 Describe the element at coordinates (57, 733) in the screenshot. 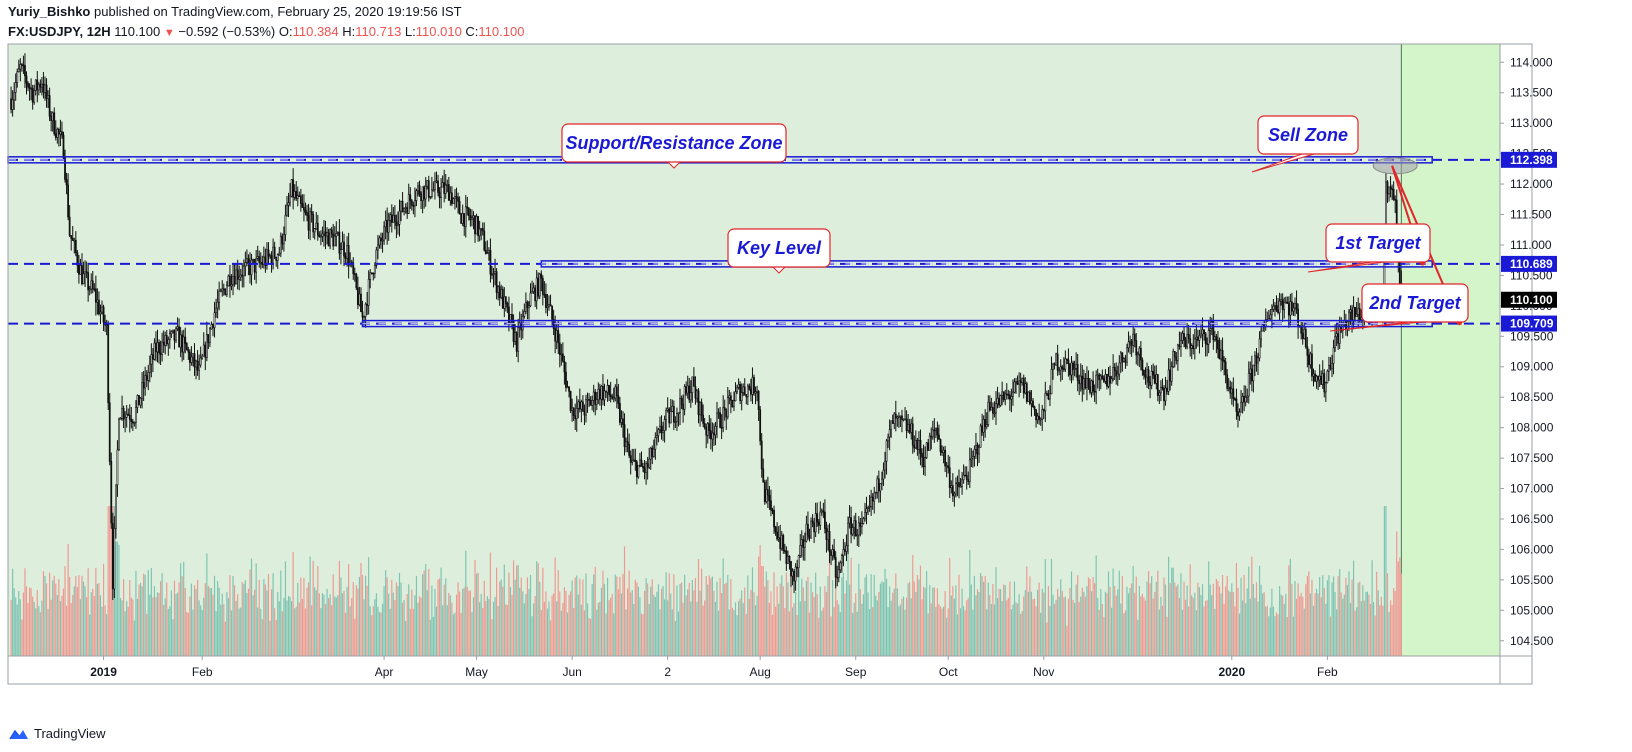

I see `tradingview-brand: TradingView` at that location.